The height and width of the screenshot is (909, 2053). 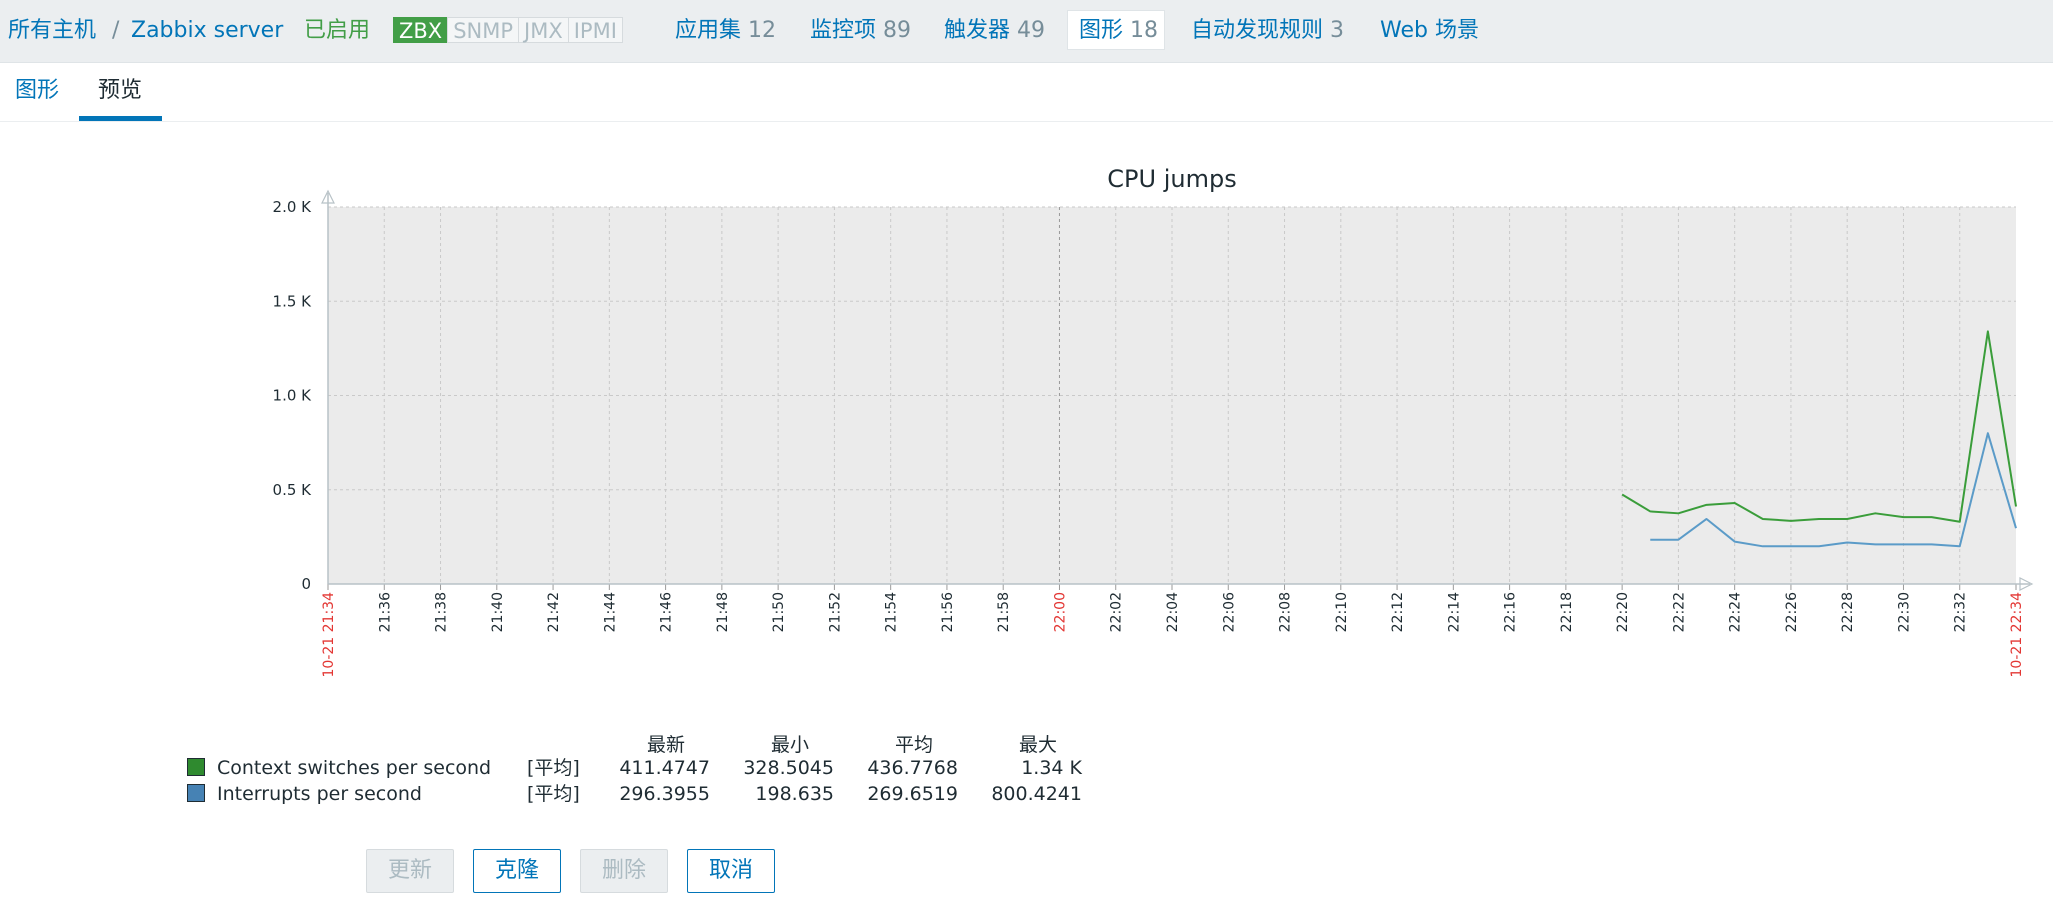 What do you see at coordinates (794, 794) in the screenshot?
I see `legend-item-min: 198.635` at bounding box center [794, 794].